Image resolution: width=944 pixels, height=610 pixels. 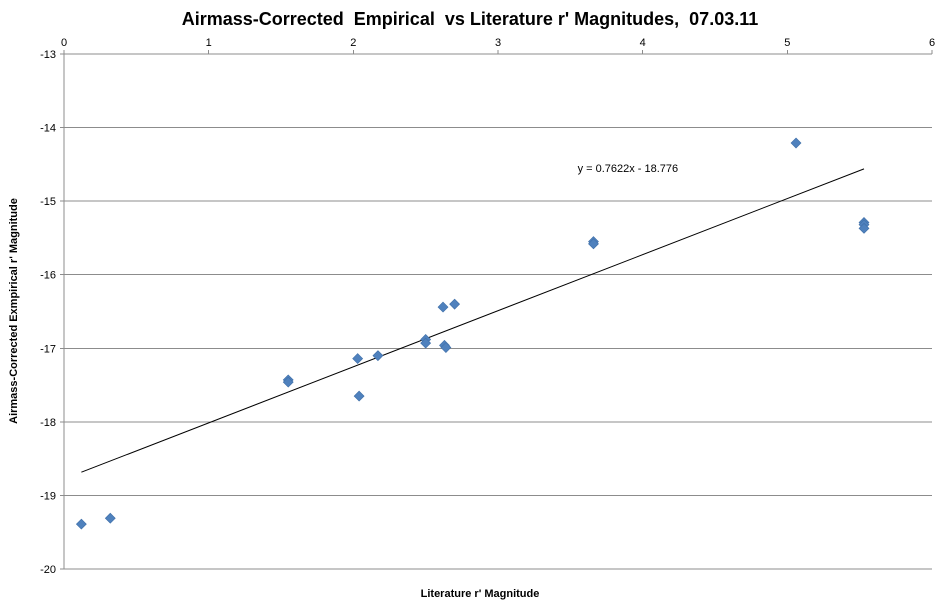 What do you see at coordinates (48, 423) in the screenshot?
I see `y-tick-label-5: -18` at bounding box center [48, 423].